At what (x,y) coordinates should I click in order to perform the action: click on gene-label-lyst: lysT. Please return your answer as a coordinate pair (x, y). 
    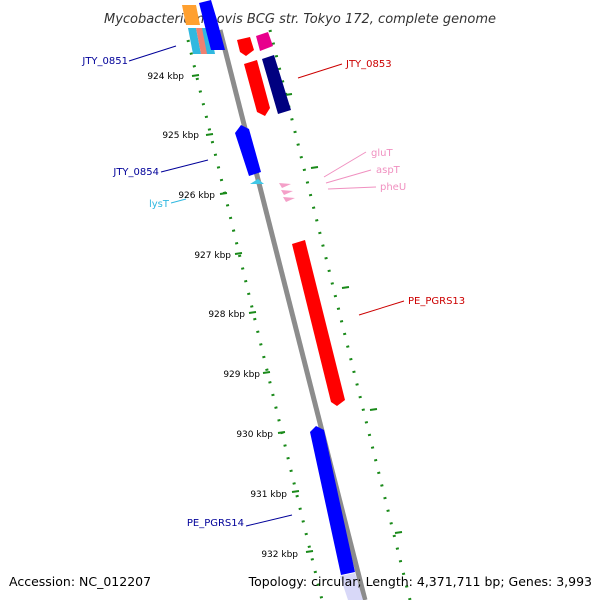
    Looking at the image, I should click on (159, 204).